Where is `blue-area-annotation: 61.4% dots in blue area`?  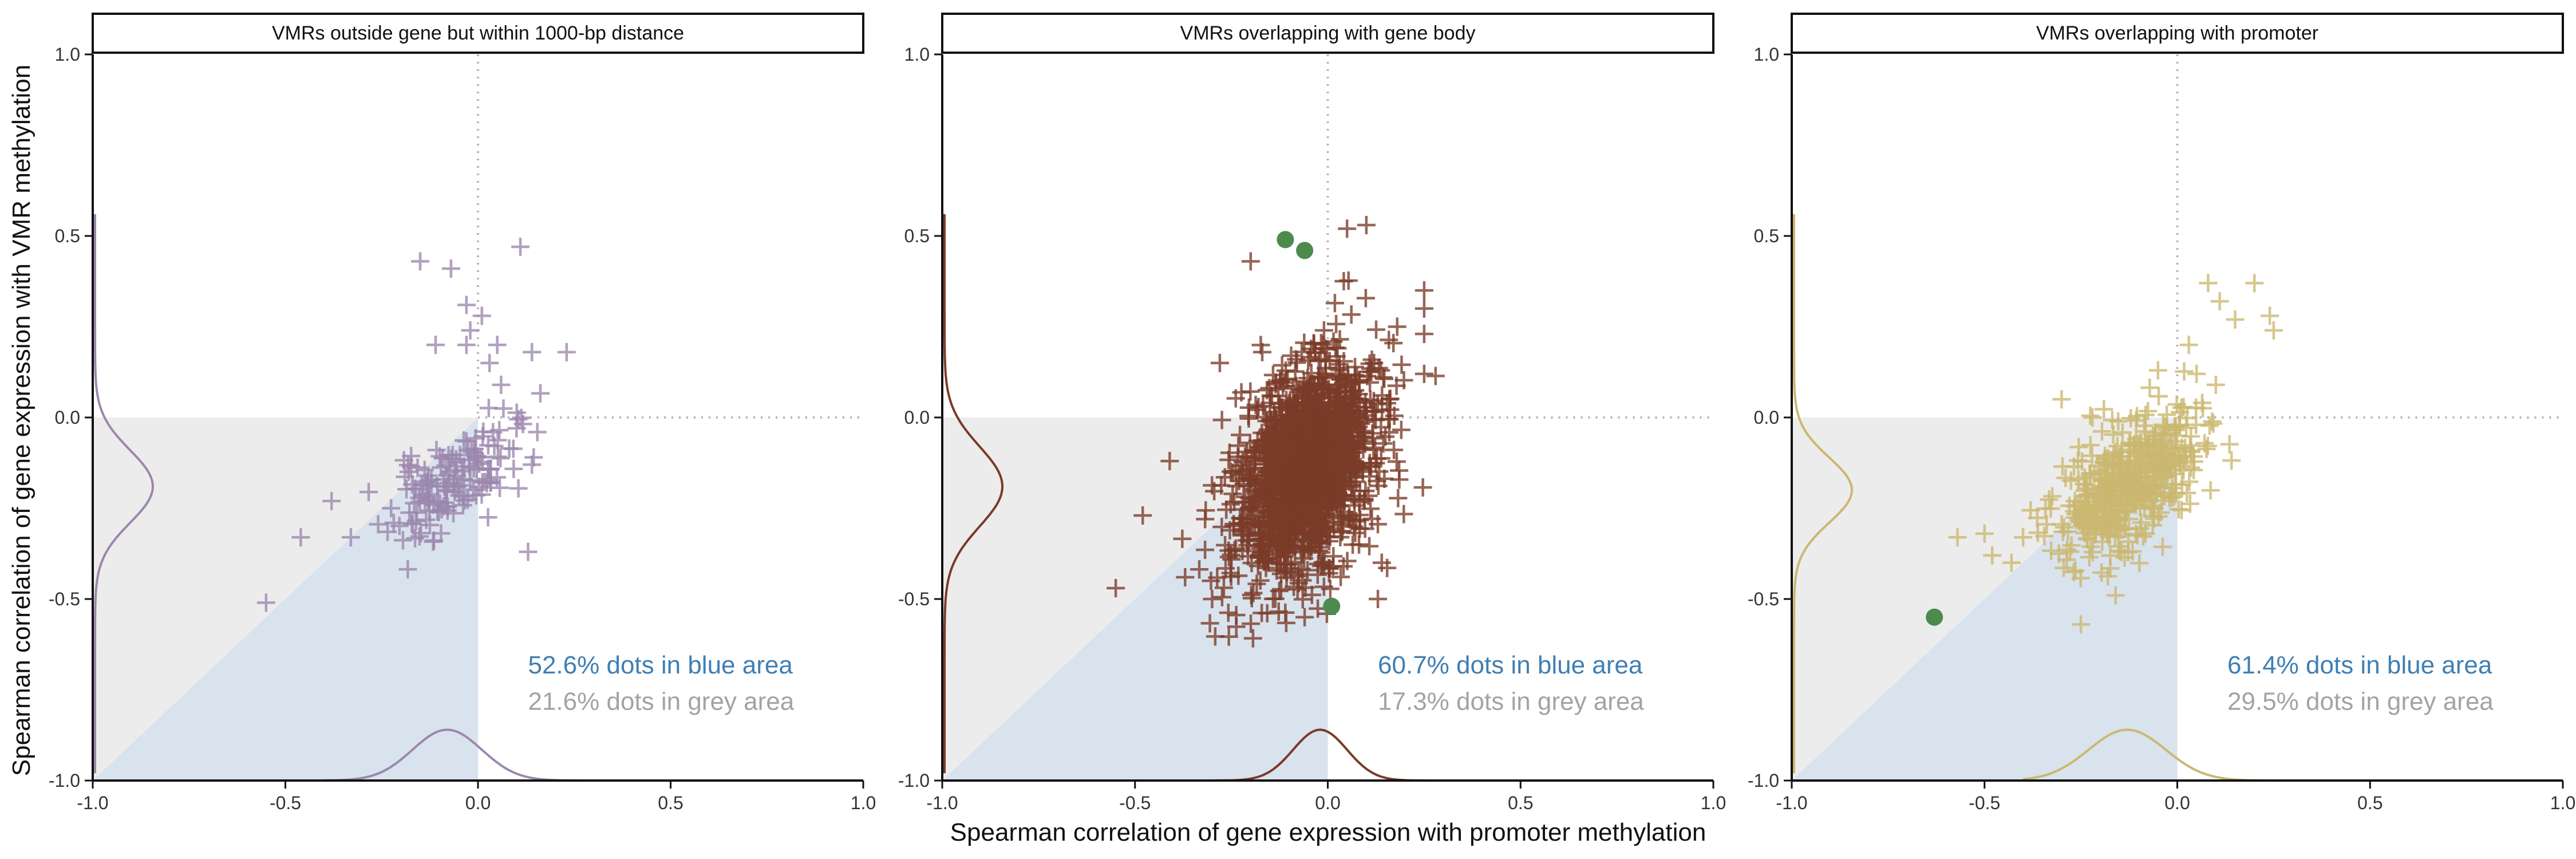
blue-area-annotation: 61.4% dots in blue area is located at coordinates (2359, 665).